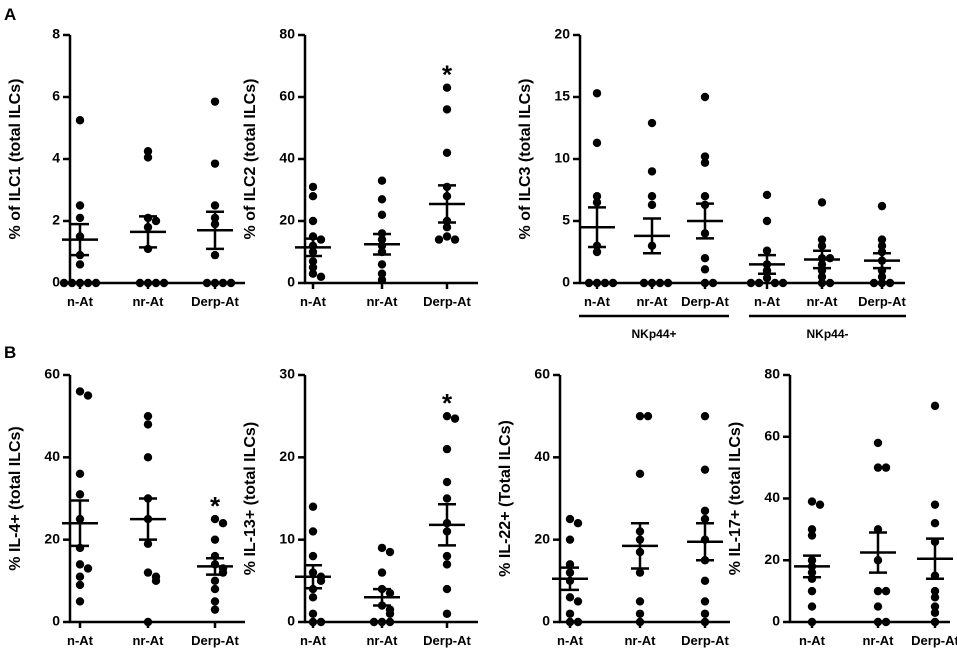 Image resolution: width=957 pixels, height=655 pixels. What do you see at coordinates (505, 498) in the screenshot?
I see `y-axis-label: % IL-22+ (Total ILCs)` at bounding box center [505, 498].